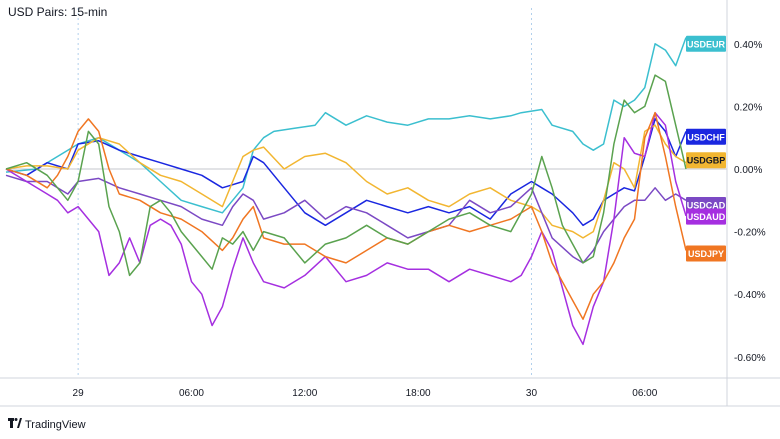 This screenshot has width=780, height=439. Describe the element at coordinates (418, 393) in the screenshot. I see `x-tick-label: 18:00` at that location.